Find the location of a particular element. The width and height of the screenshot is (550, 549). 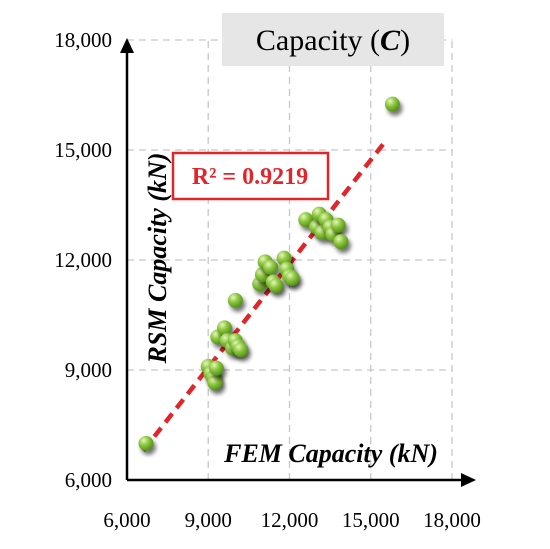

y-axis-arrow is located at coordinates (127, 45).